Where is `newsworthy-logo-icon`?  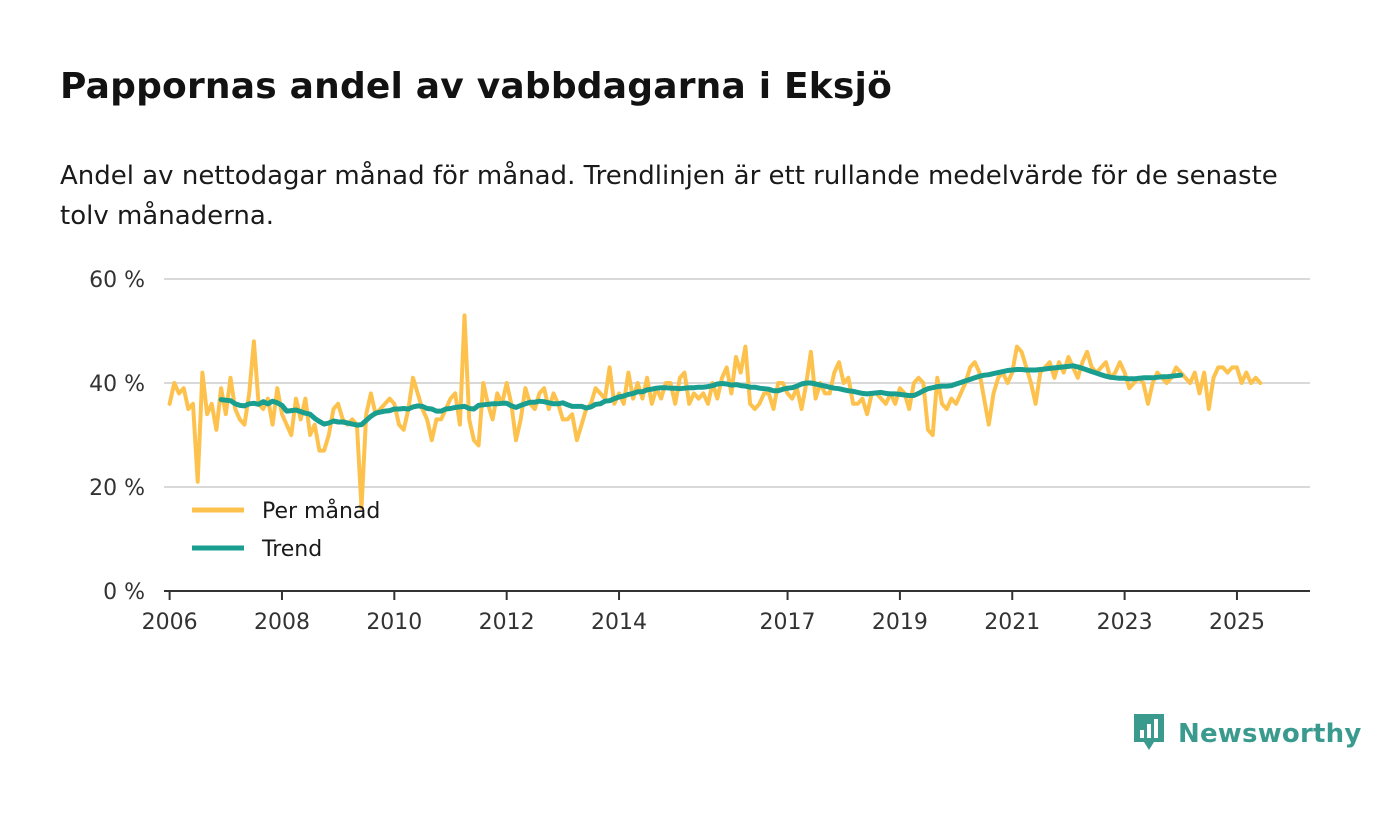
newsworthy-logo-icon is located at coordinates (1149, 734).